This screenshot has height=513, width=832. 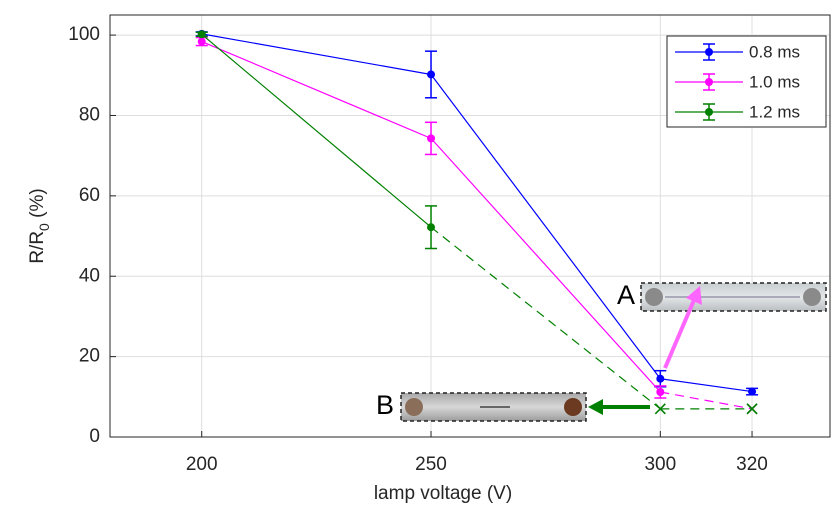 I want to click on x-tick-label: 200, so click(x=202, y=464).